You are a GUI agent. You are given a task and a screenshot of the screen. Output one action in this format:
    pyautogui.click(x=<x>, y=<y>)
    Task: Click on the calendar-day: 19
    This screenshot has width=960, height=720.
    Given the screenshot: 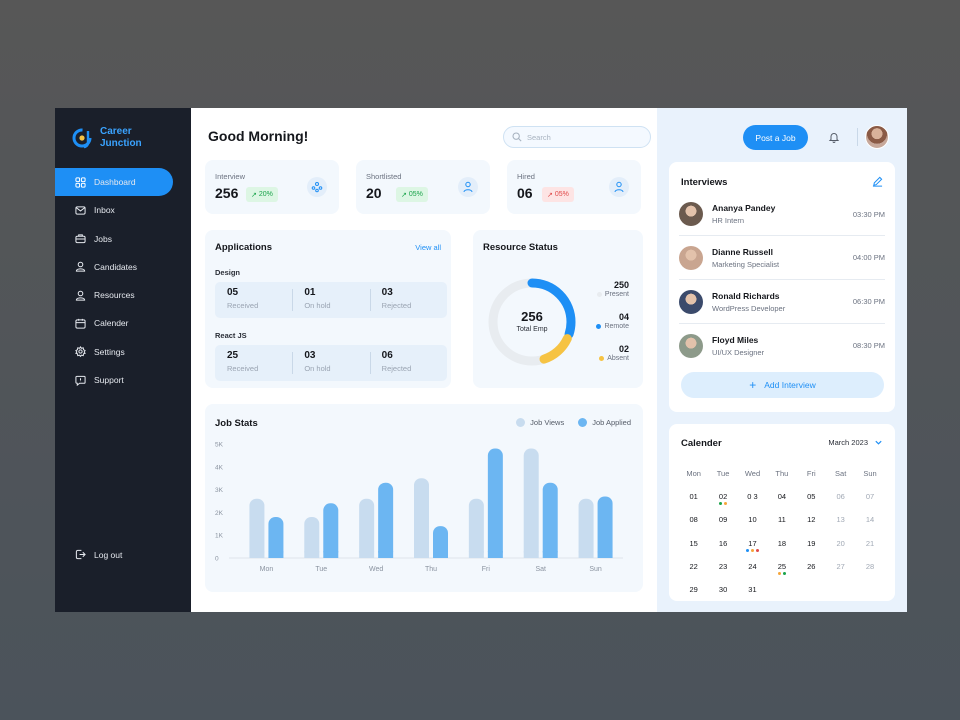 What is the action you would take?
    pyautogui.click(x=811, y=547)
    